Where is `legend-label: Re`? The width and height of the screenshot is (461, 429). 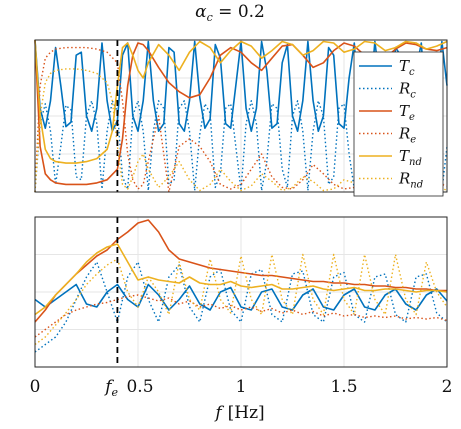 legend-label: Re is located at coordinates (407, 135).